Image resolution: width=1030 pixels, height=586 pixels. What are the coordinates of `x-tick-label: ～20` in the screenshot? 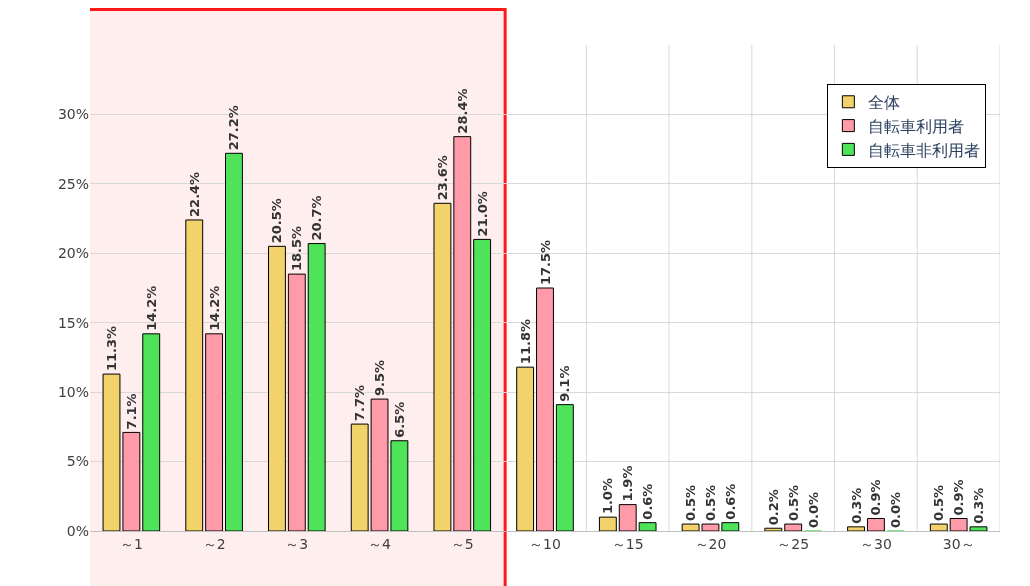 It's located at (710, 543).